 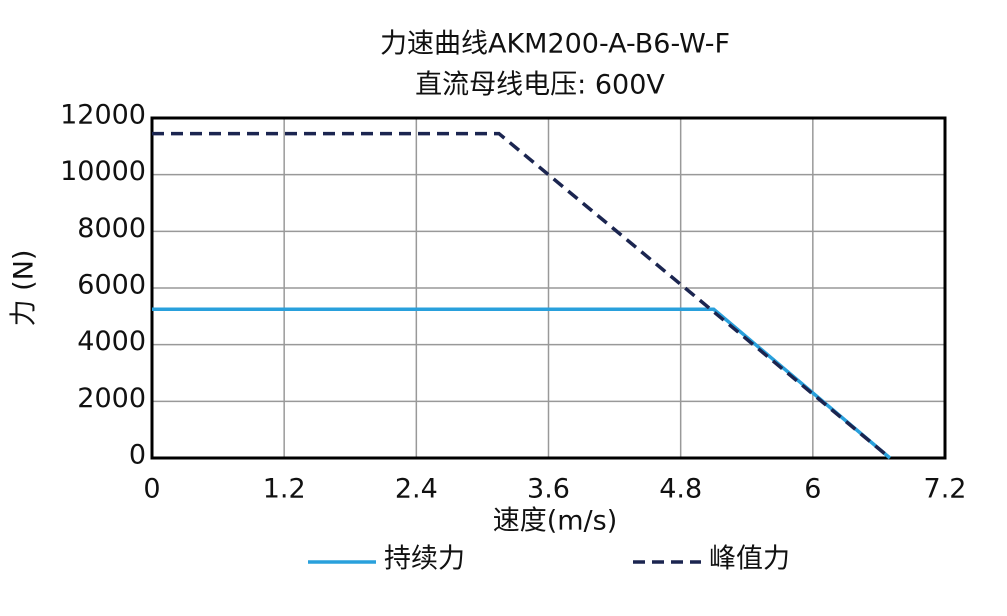 I want to click on y-tick-label: 2000, so click(x=111, y=398).